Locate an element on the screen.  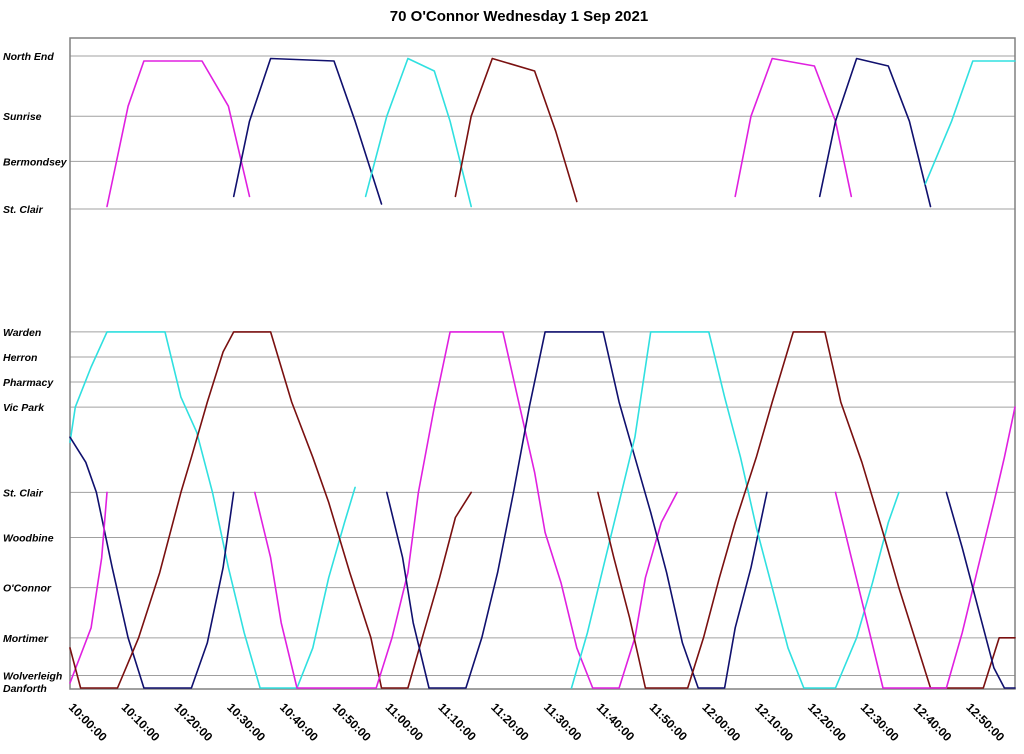
stop-label: Vic Park is located at coordinates (24, 408).